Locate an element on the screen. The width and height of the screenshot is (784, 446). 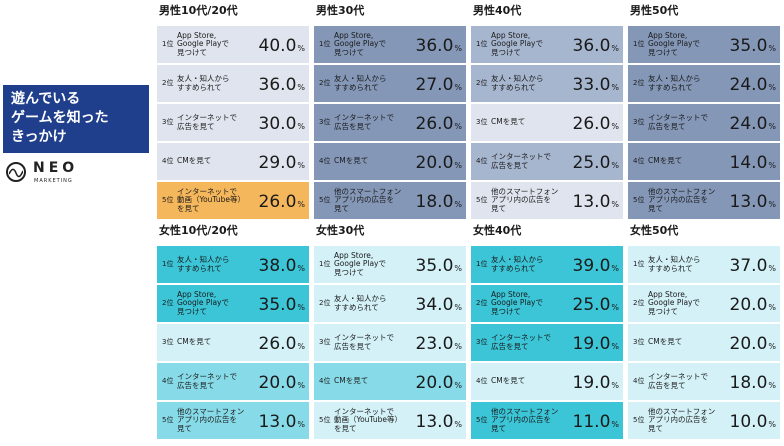
ranking-row: 5位 インターネットで 動画（YouTube等） を見て 13.0% is located at coordinates (390, 420).